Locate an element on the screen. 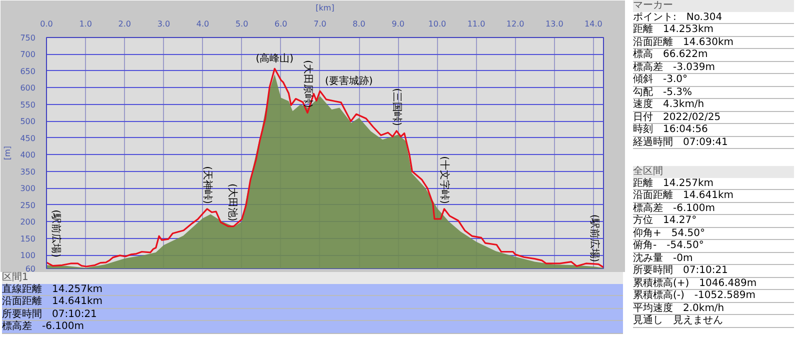 Image resolution: width=800 pixels, height=340 pixels. y-tick-label: 300 is located at coordinates (28, 189).